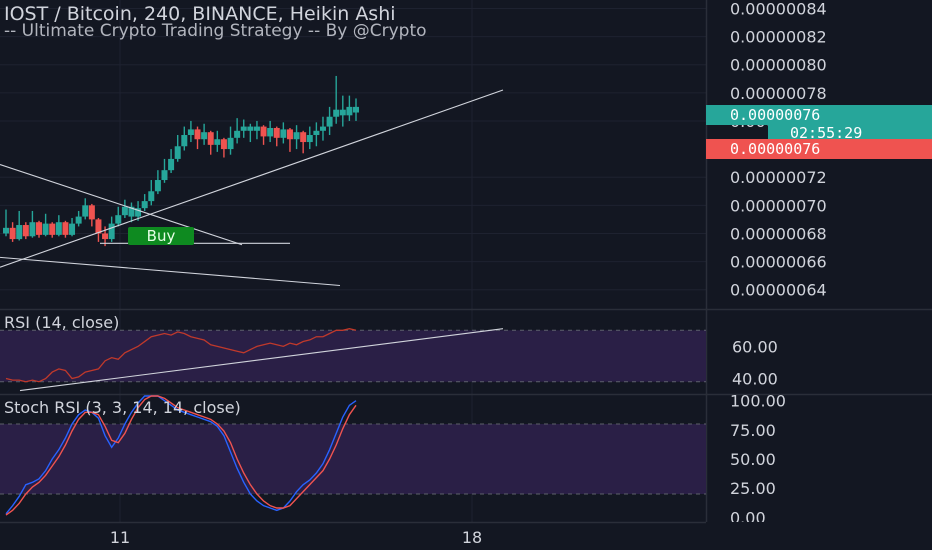 This screenshot has height=550, width=932. I want to click on stoch-axis-tick: 25.00, so click(753, 488).